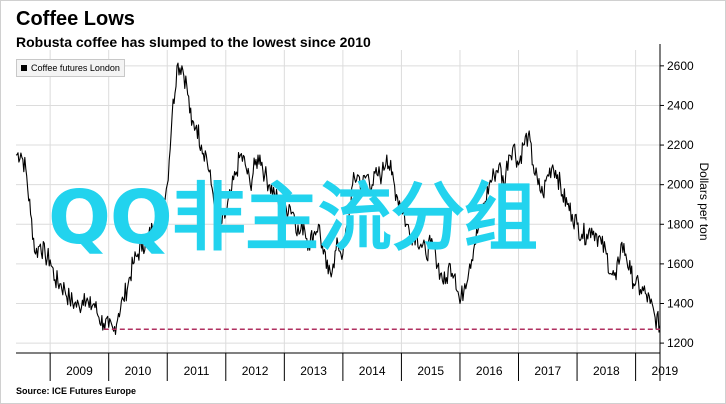 The image size is (726, 404). Describe the element at coordinates (197, 371) in the screenshot. I see `x-tick-label: 2011` at that location.